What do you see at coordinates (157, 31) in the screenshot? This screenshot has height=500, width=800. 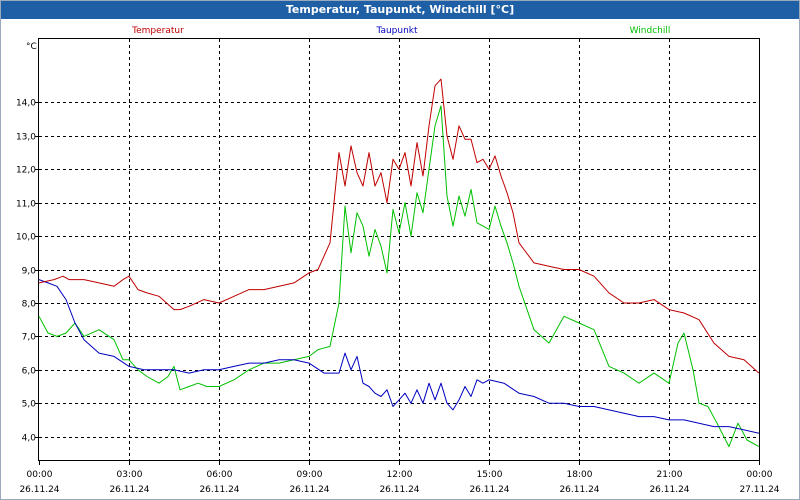 I see `legend-item-temperatur: Temperatur` at bounding box center [157, 31].